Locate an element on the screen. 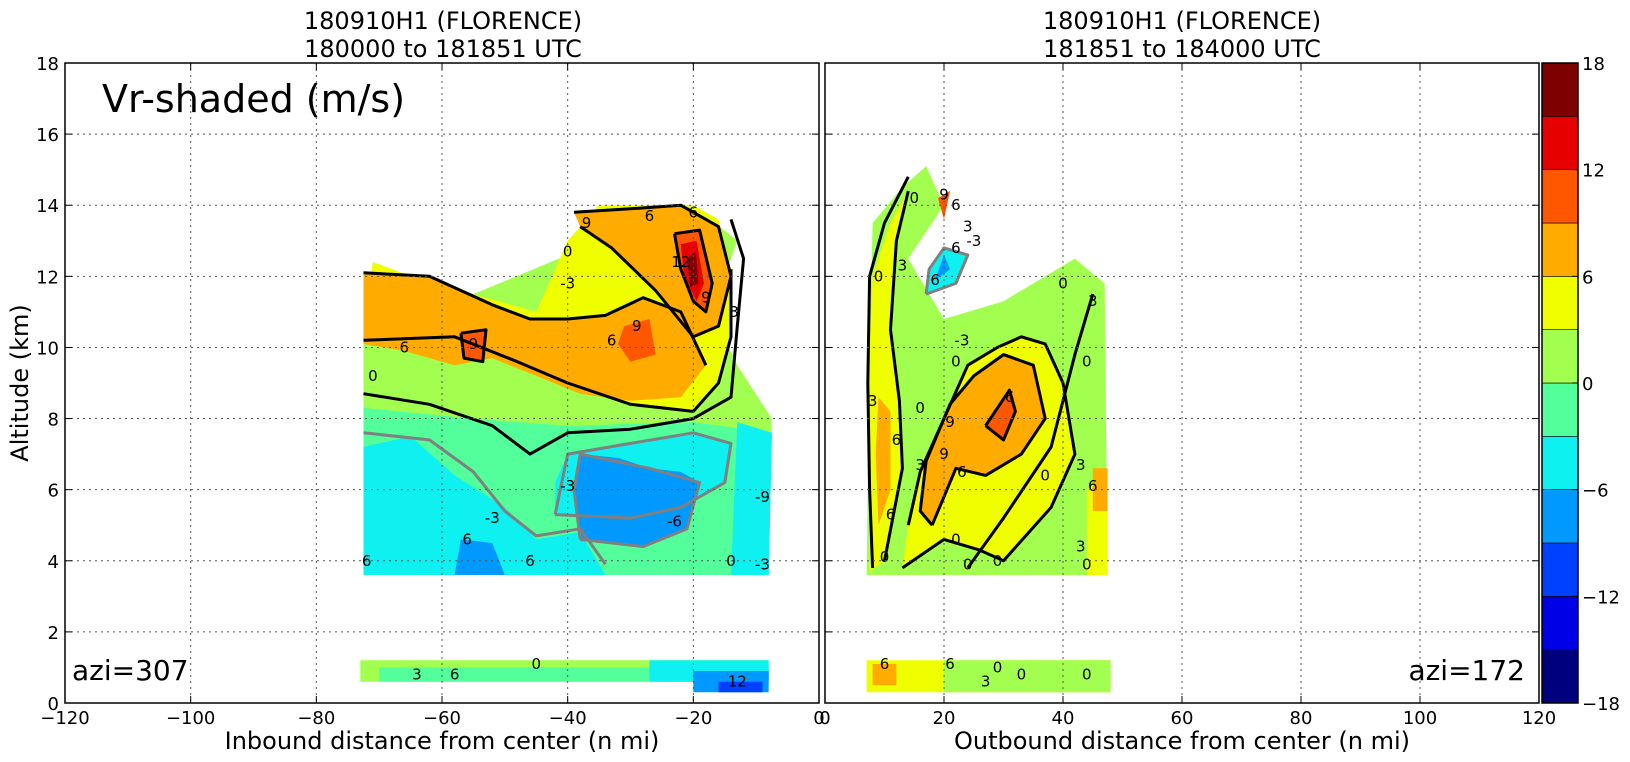 This screenshot has width=1630, height=762. right-contour-label: 9 is located at coordinates (944, 195).